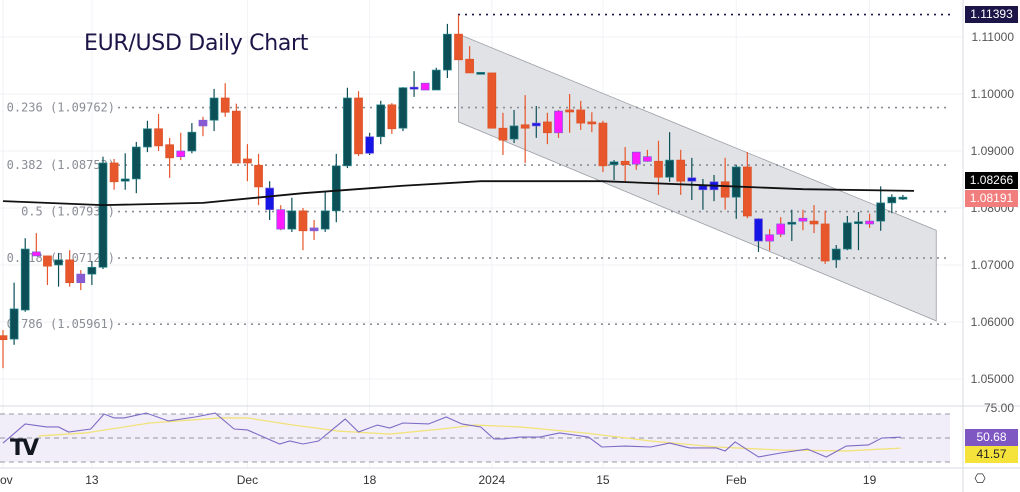 The width and height of the screenshot is (1020, 492). Describe the element at coordinates (6, 480) in the screenshot. I see `time-axis-label: ov` at that location.